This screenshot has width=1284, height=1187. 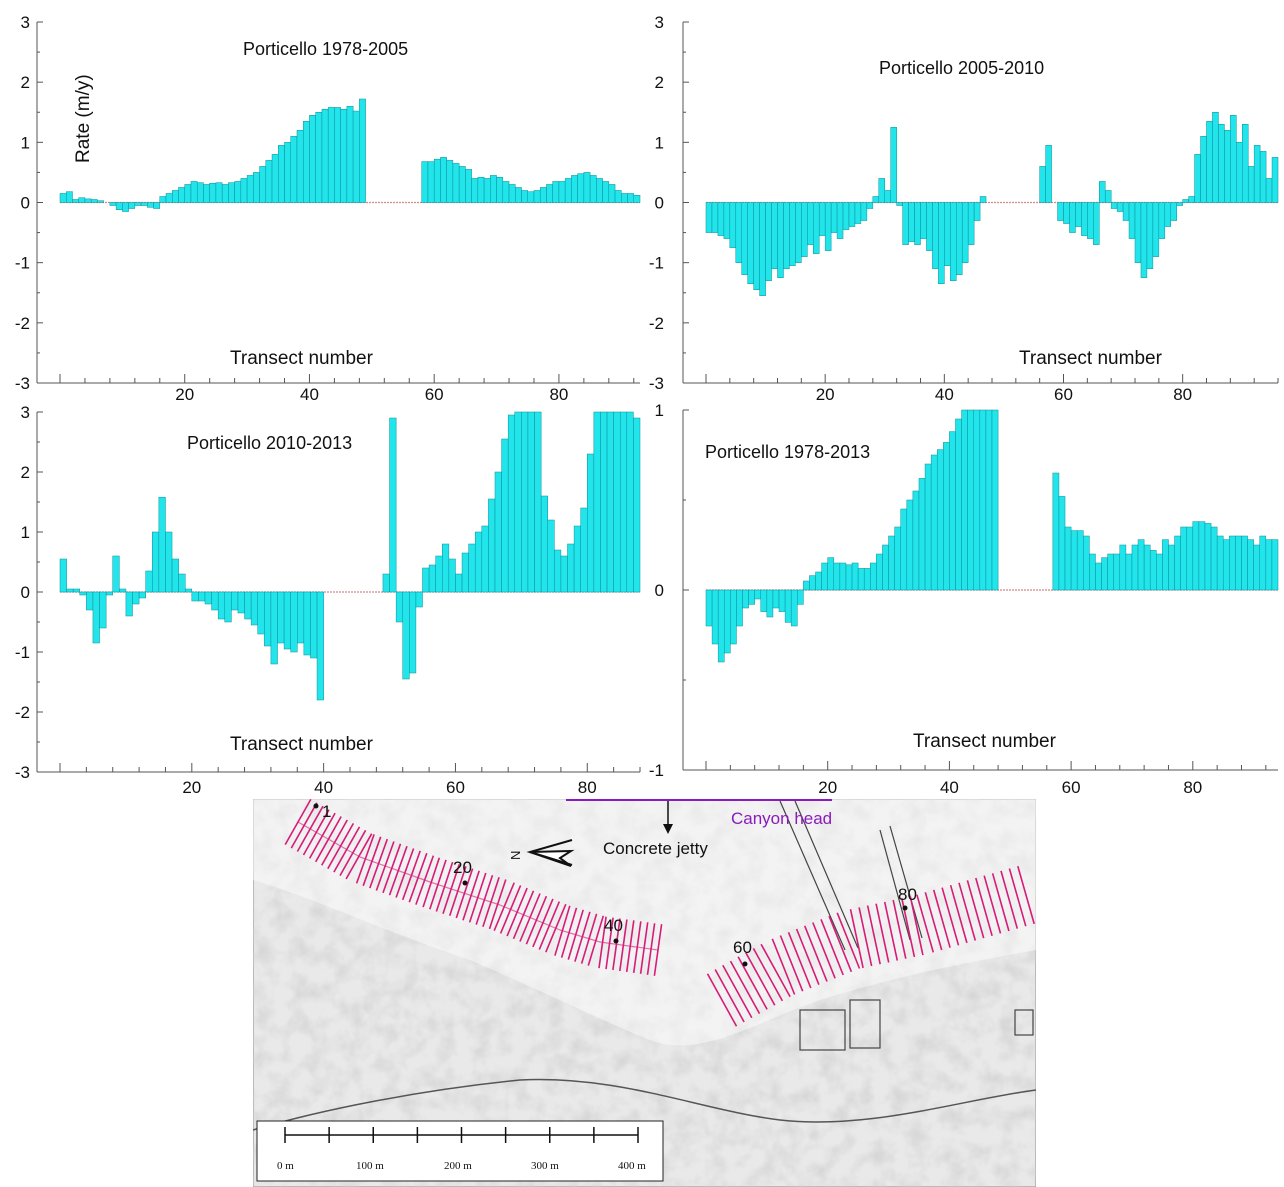 I want to click on x-tick-label: 80, so click(x=558, y=394).